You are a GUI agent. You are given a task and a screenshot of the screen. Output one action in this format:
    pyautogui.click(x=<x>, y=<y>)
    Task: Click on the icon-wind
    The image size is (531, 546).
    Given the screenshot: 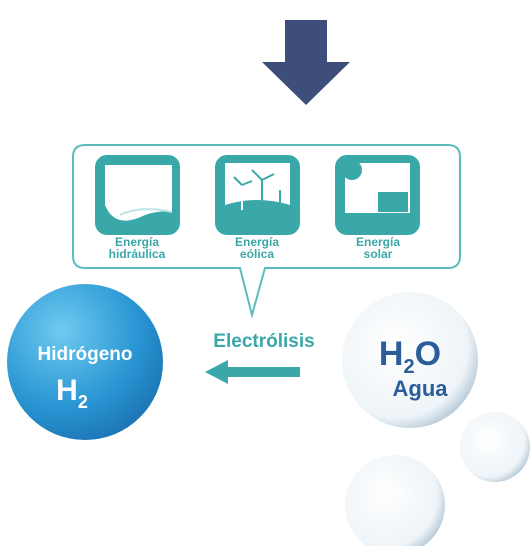 What is the action you would take?
    pyautogui.click(x=257, y=195)
    